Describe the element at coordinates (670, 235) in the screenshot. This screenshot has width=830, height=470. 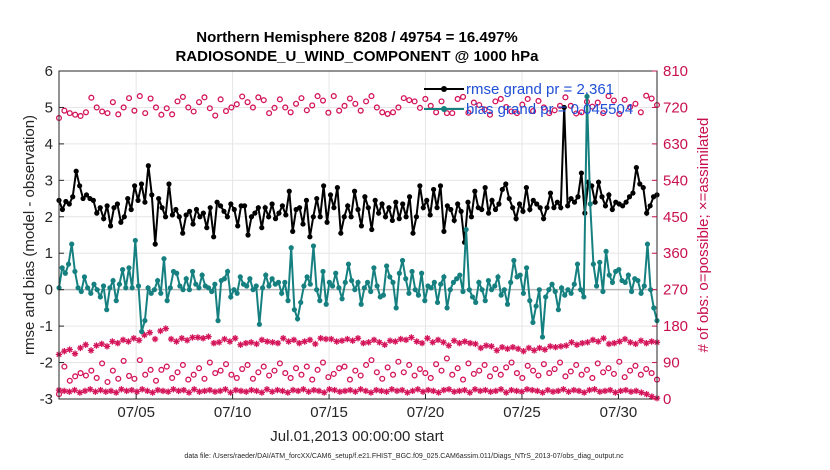
I see `y-axis-ticks-right: 0 90 180 270 360 450 540 630 720 810` at that location.